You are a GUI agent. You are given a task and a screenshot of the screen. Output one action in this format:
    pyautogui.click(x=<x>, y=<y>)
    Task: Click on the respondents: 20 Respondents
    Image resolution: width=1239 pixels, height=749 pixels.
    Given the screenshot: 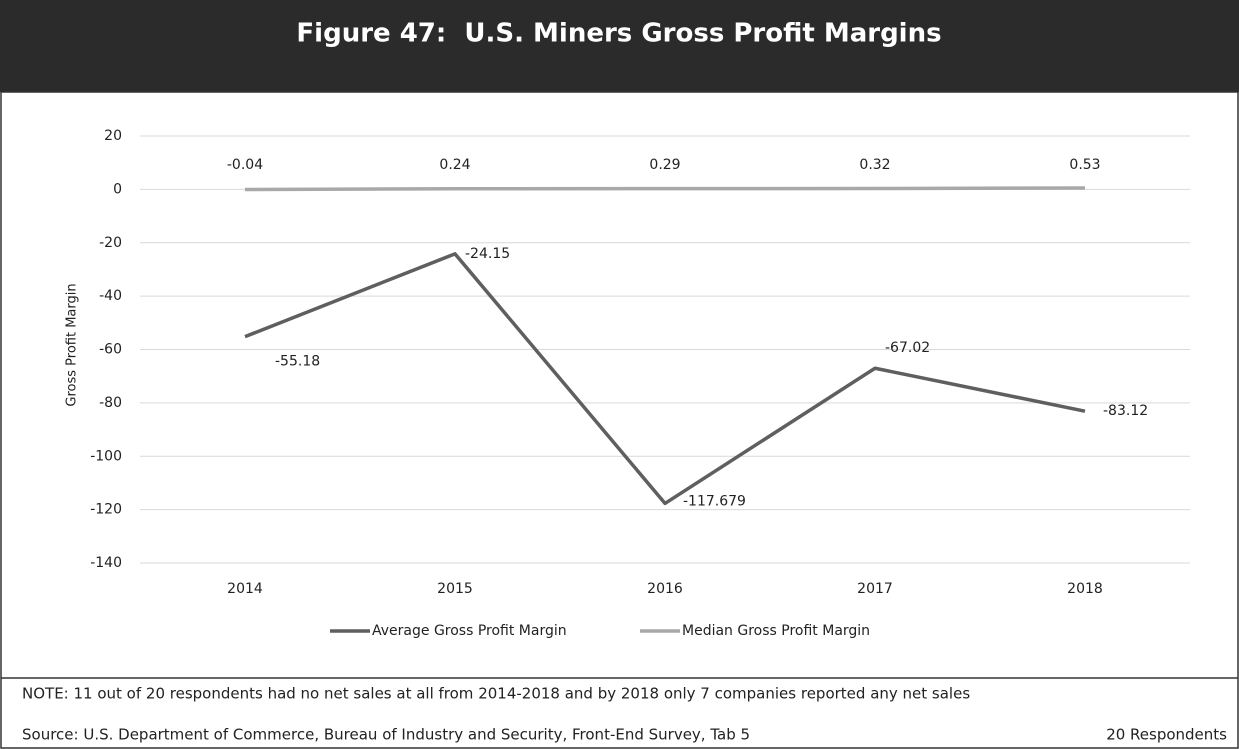 What is the action you would take?
    pyautogui.click(x=1166, y=735)
    